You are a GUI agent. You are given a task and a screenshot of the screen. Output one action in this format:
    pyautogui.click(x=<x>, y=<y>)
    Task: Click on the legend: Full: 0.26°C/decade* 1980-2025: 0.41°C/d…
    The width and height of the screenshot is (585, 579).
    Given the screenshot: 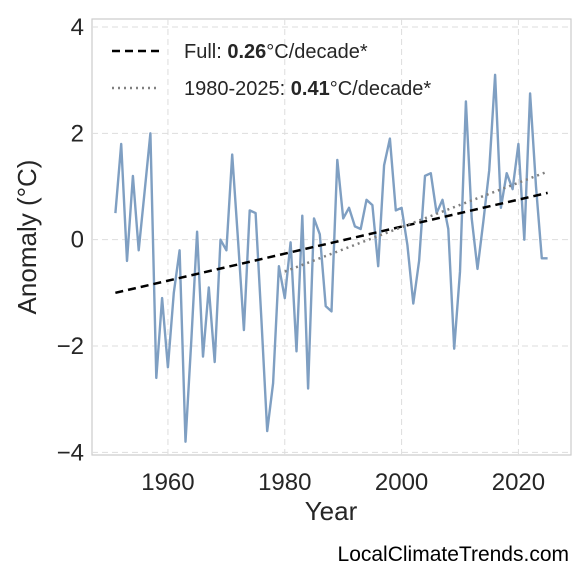 What is the action you would take?
    pyautogui.click(x=271, y=70)
    